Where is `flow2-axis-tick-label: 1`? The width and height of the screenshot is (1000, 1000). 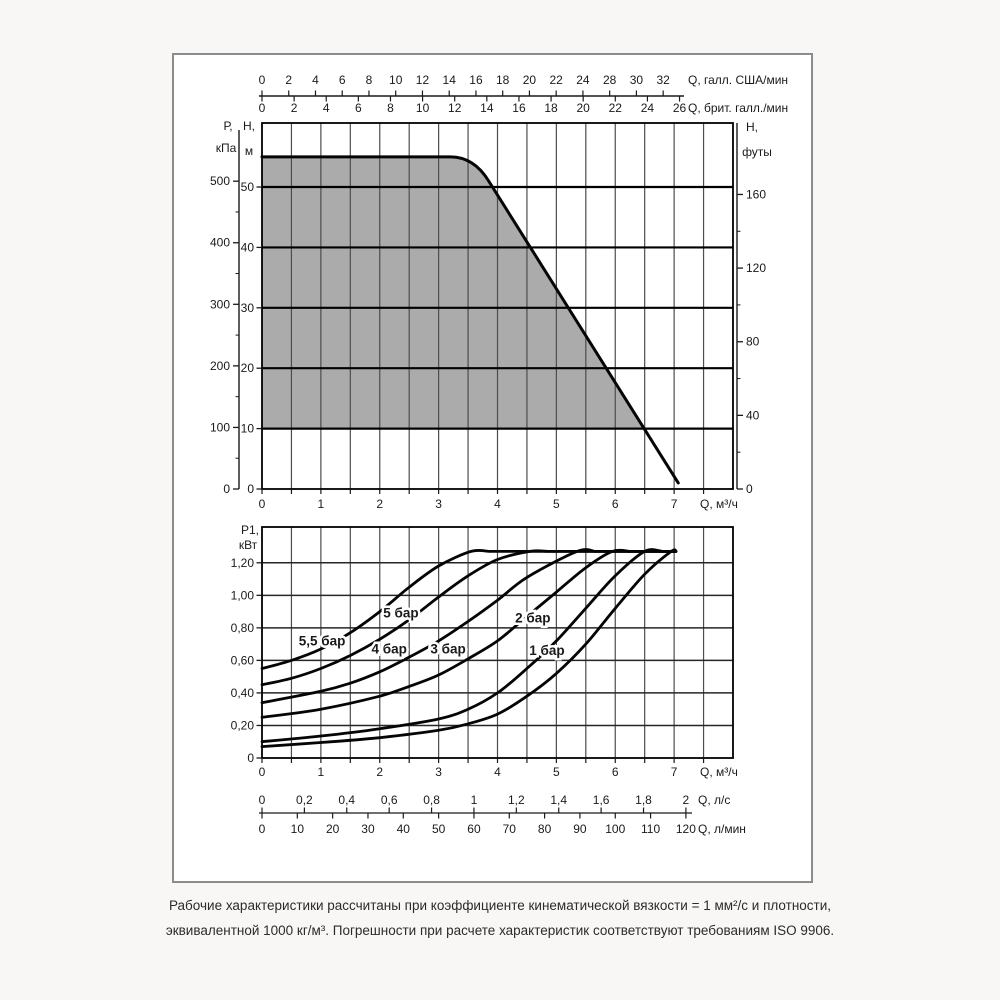 flow2-axis-tick-label: 1 is located at coordinates (321, 772).